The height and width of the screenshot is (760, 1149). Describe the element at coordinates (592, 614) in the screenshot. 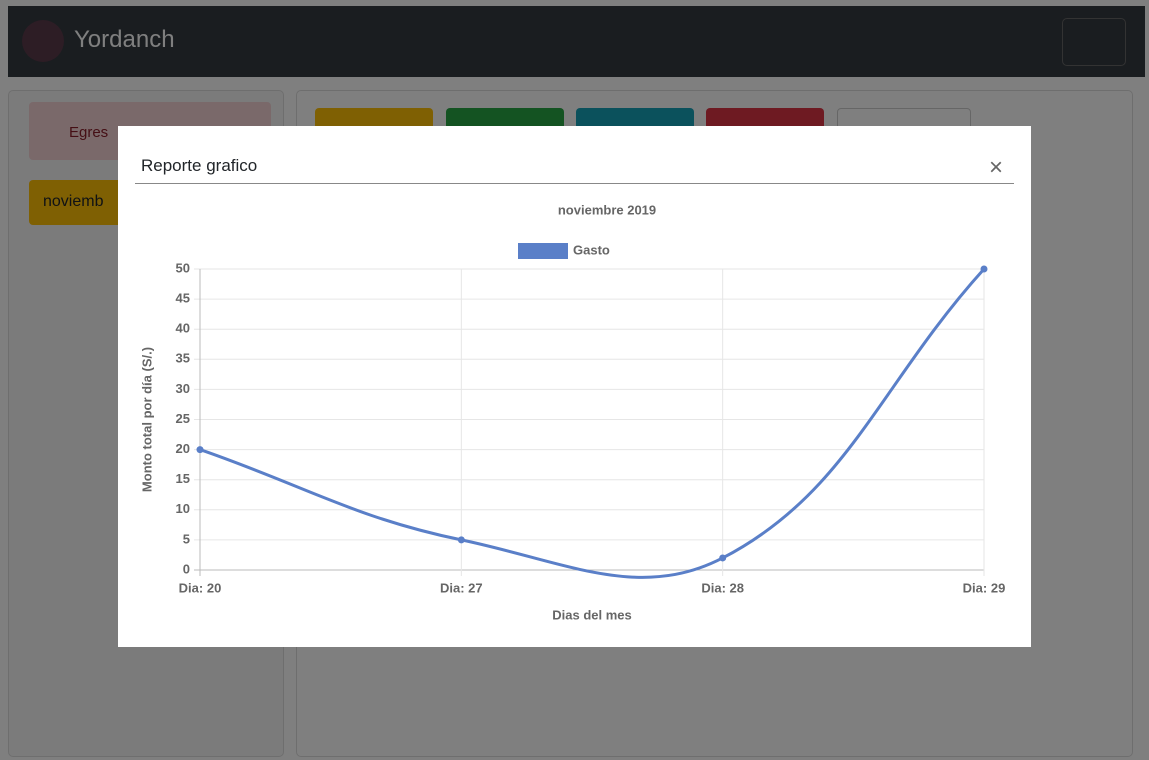

I see `x-axis-label: Dias del mes` at that location.